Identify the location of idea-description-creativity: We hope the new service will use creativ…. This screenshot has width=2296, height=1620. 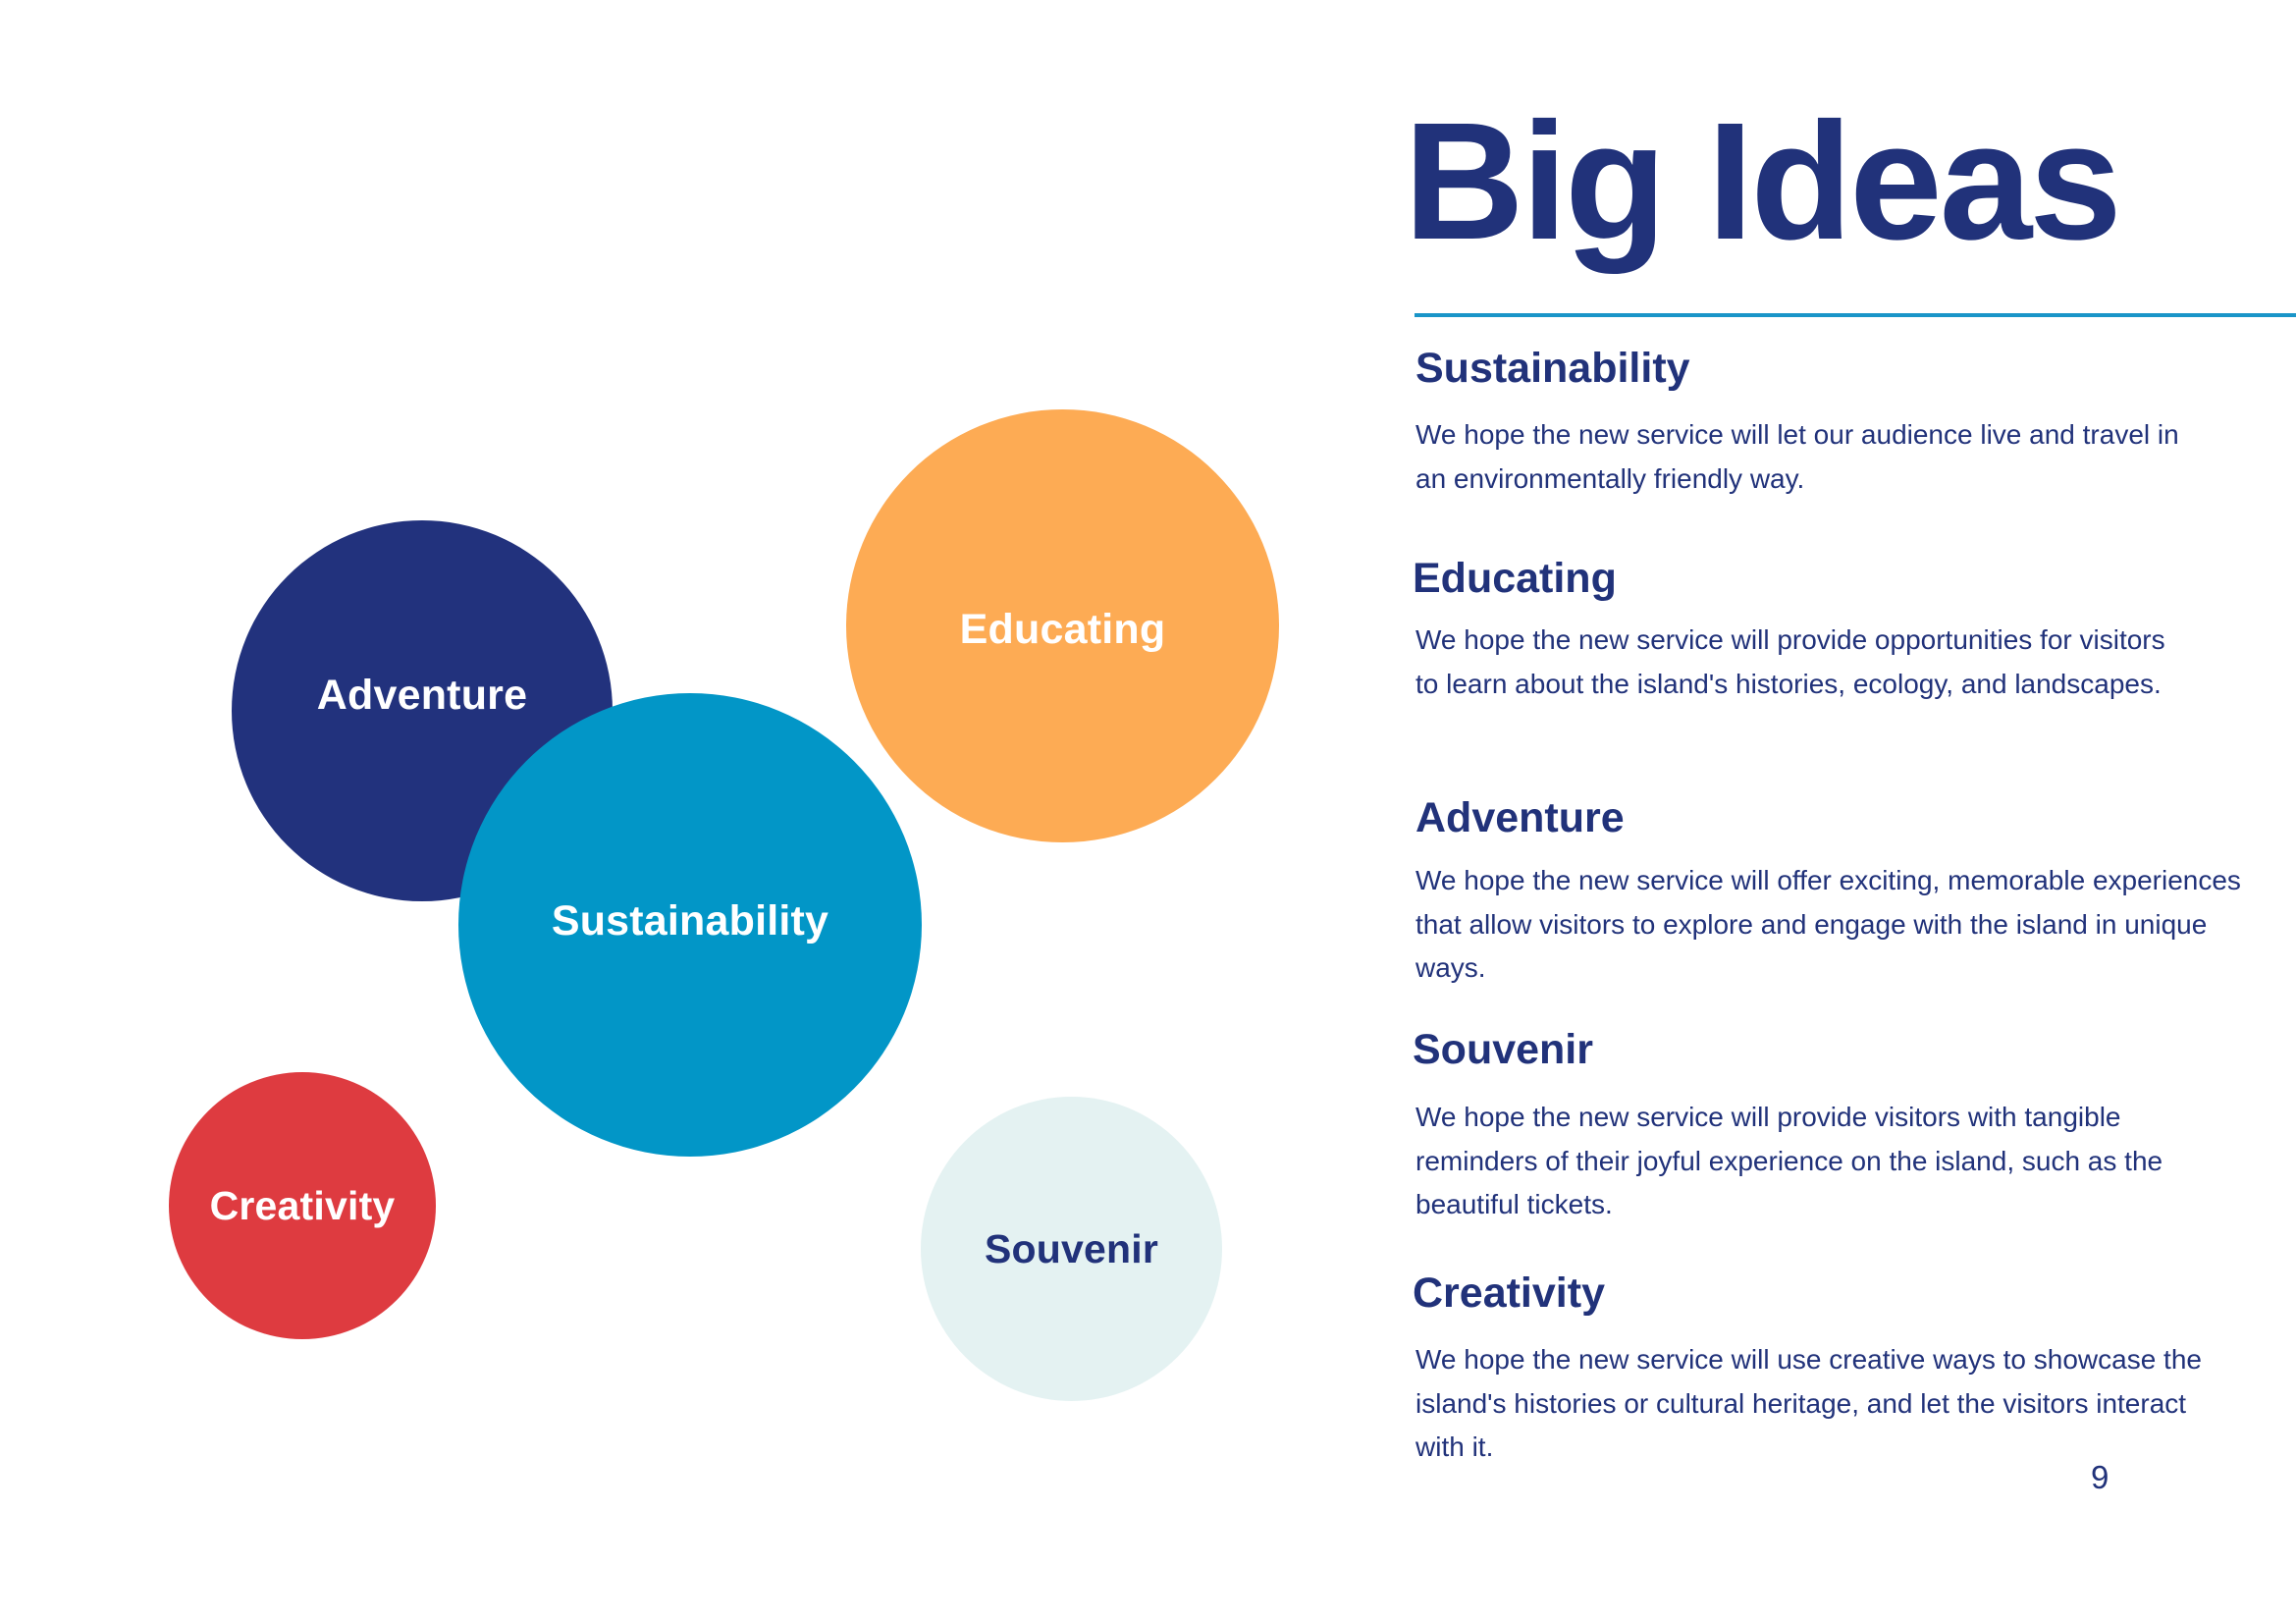
(1809, 1403).